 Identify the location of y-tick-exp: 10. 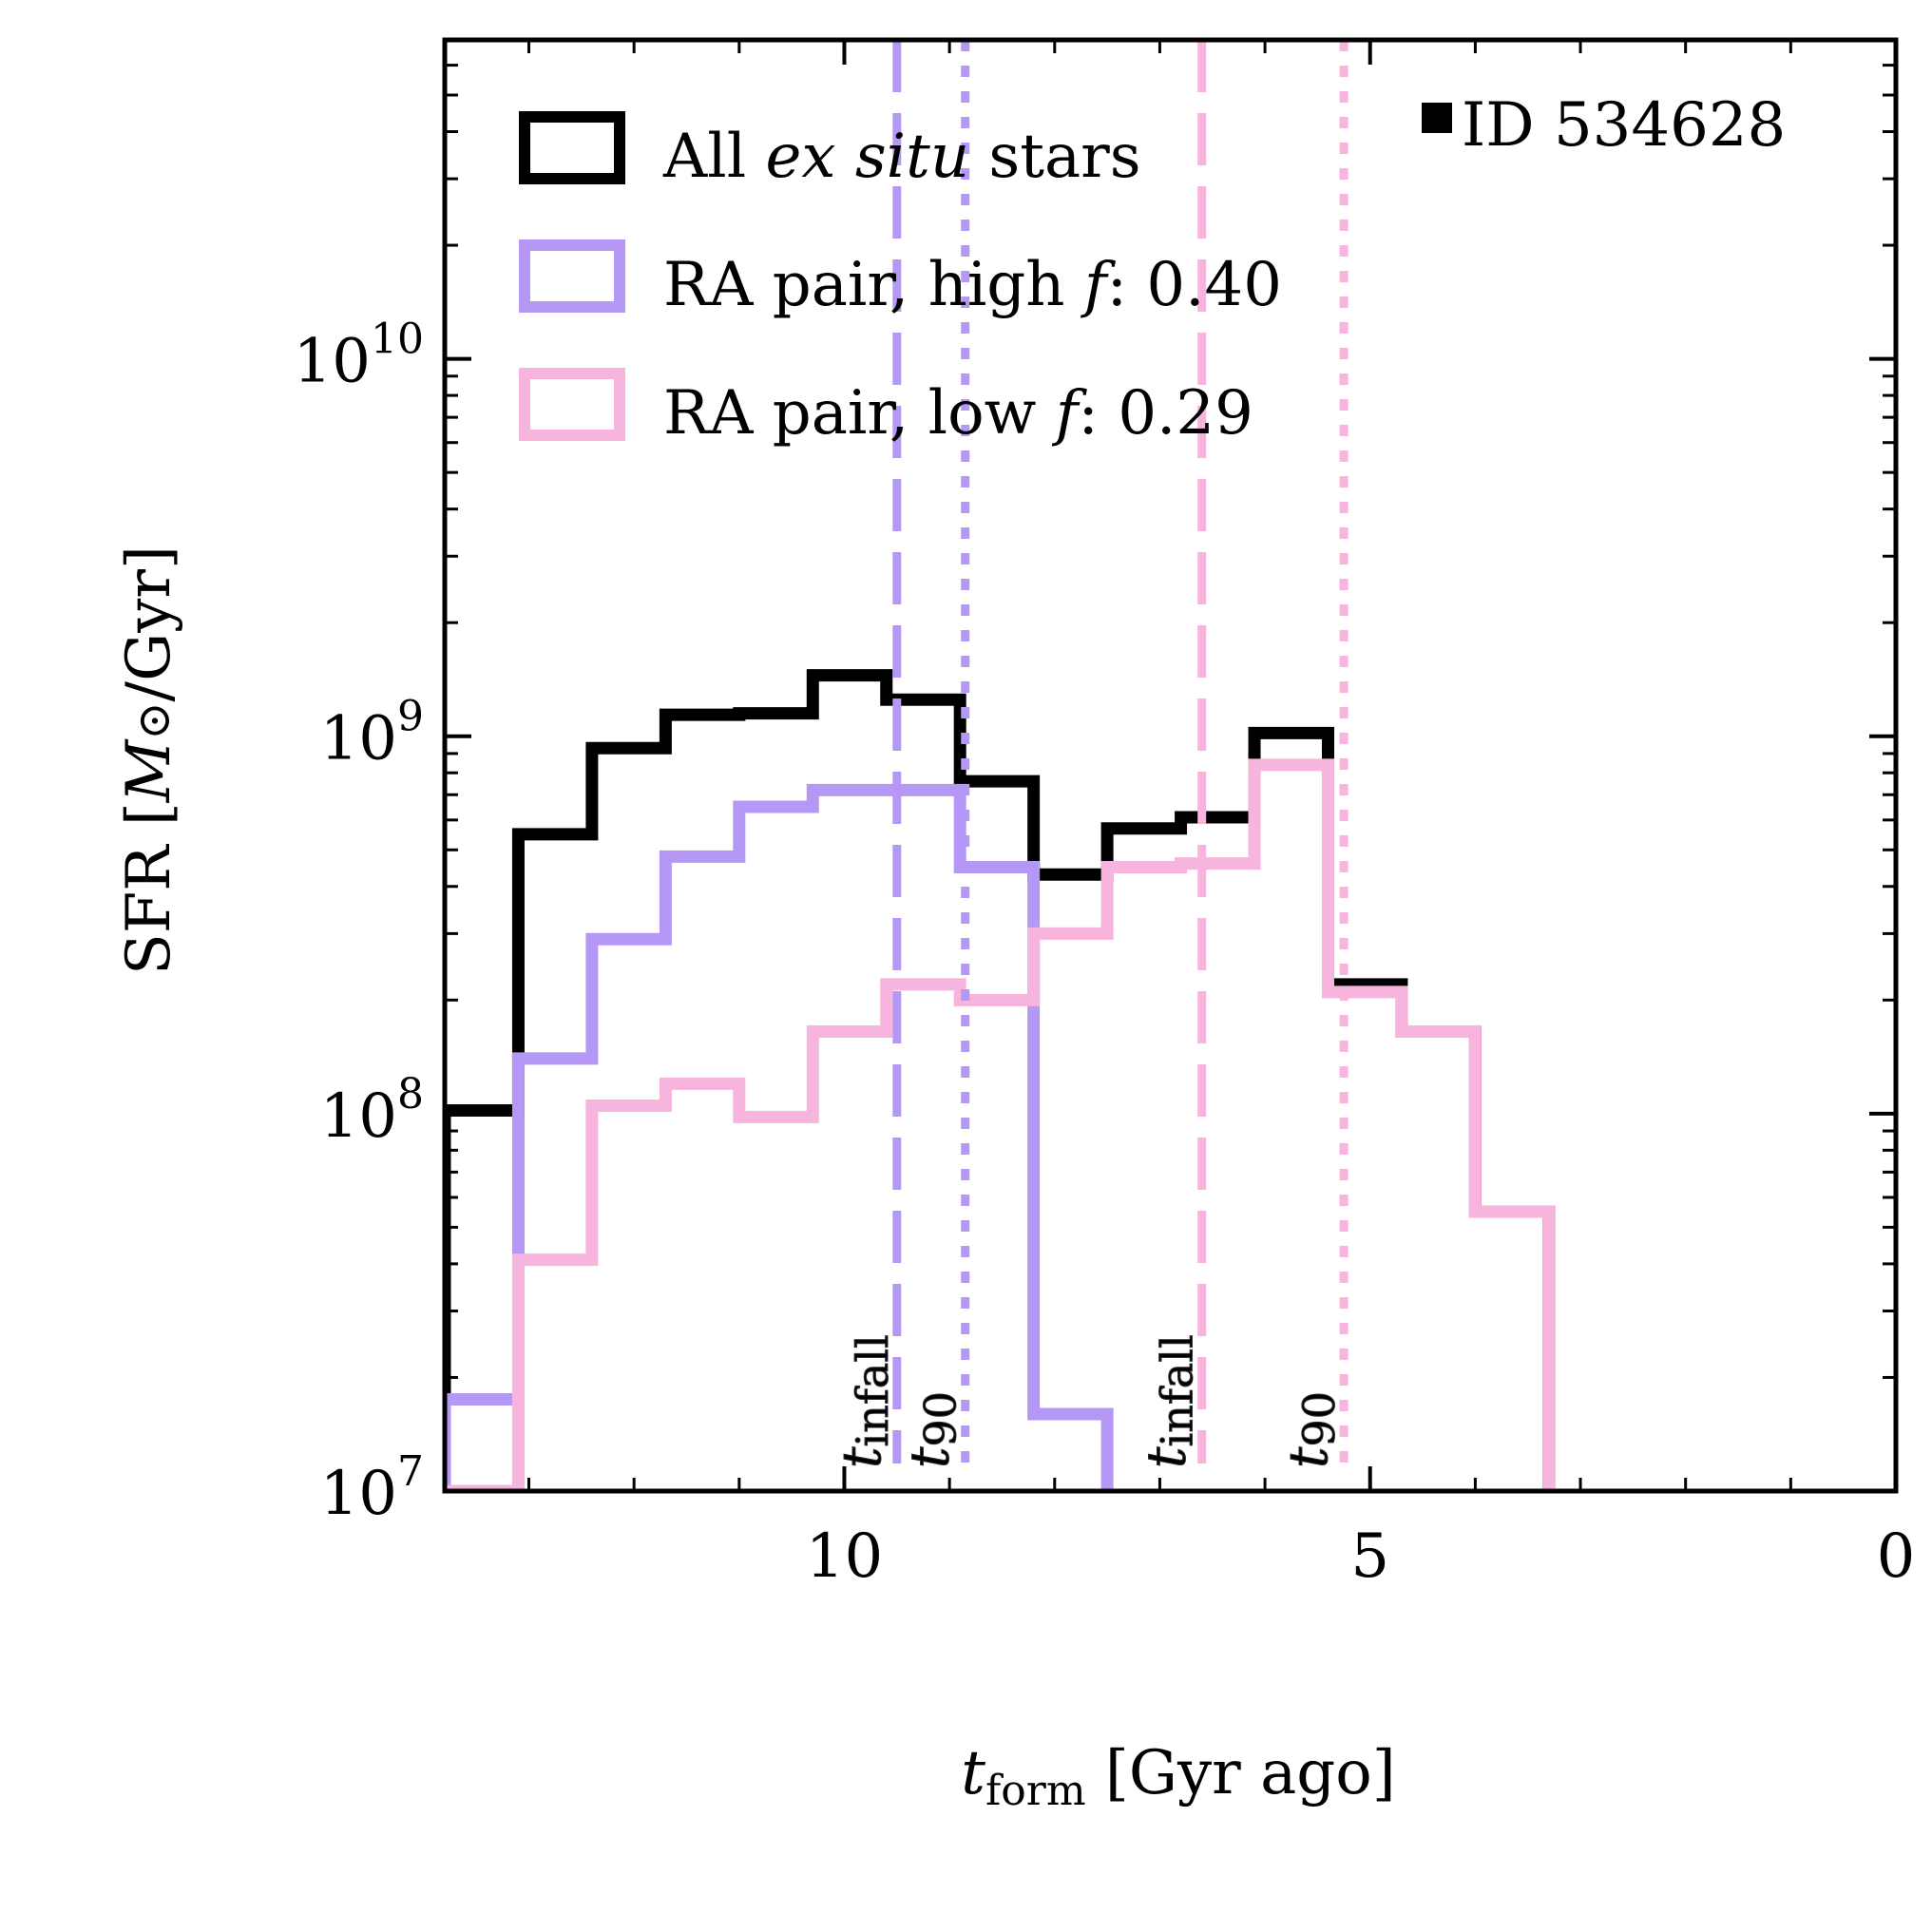
(397, 340).